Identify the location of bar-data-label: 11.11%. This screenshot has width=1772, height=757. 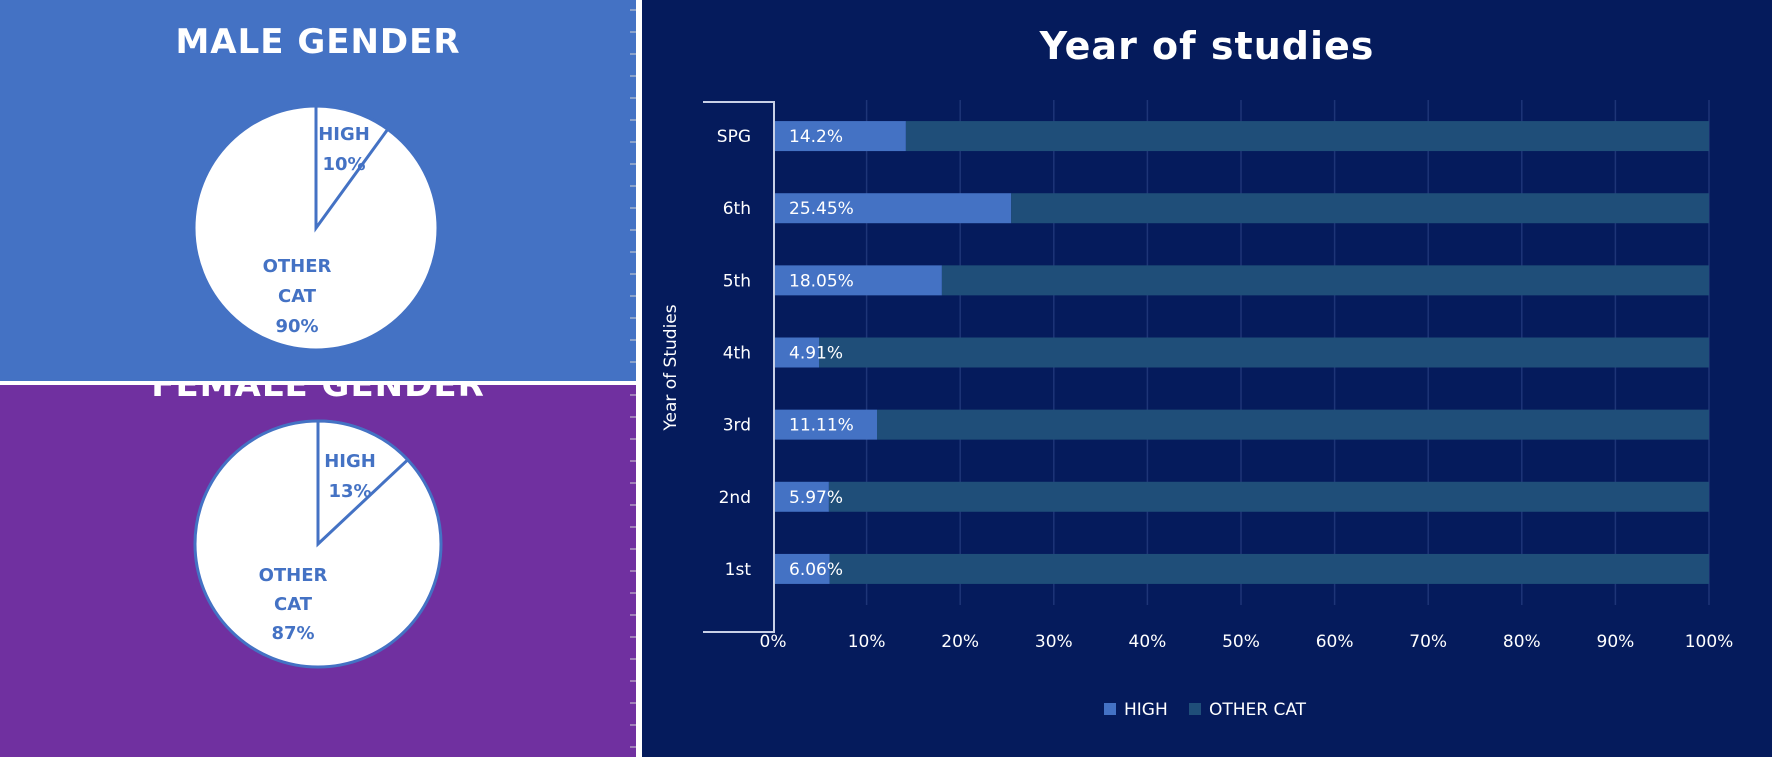
(821, 426).